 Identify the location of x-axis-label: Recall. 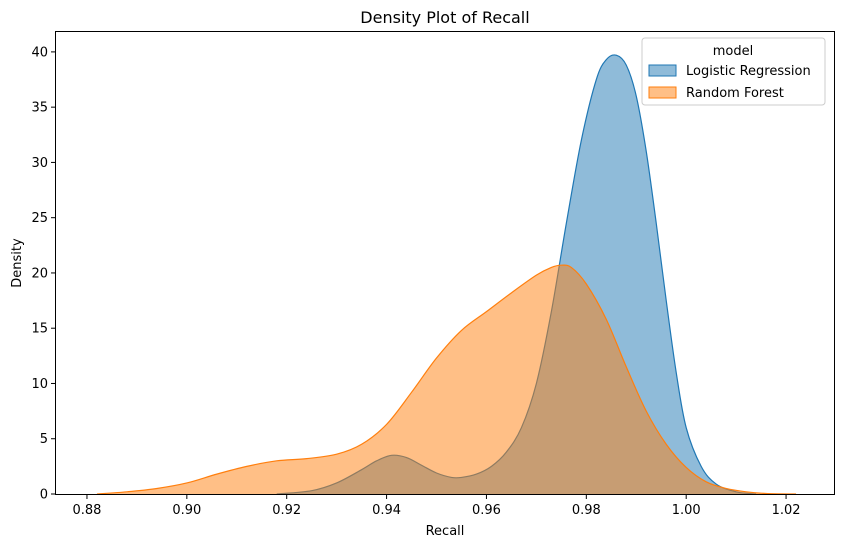
(445, 531).